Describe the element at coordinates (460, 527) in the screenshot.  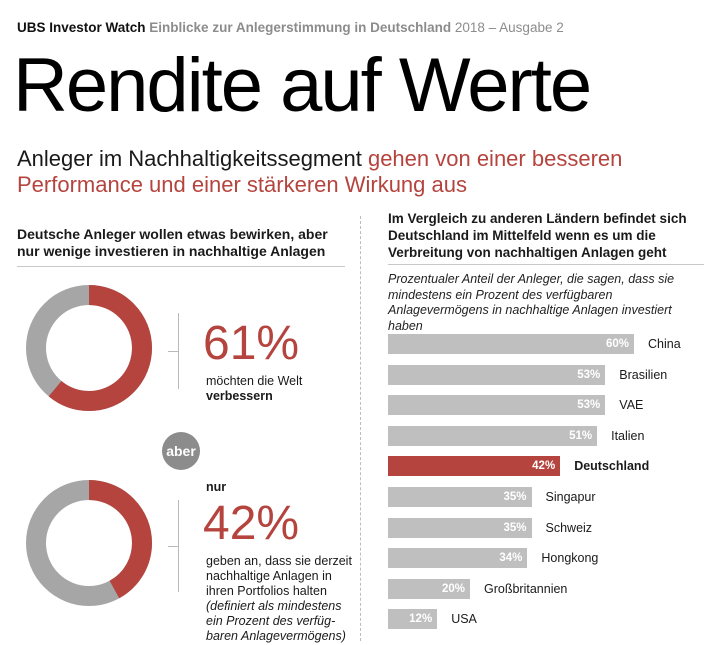
I see `bar-6: 35%` at that location.